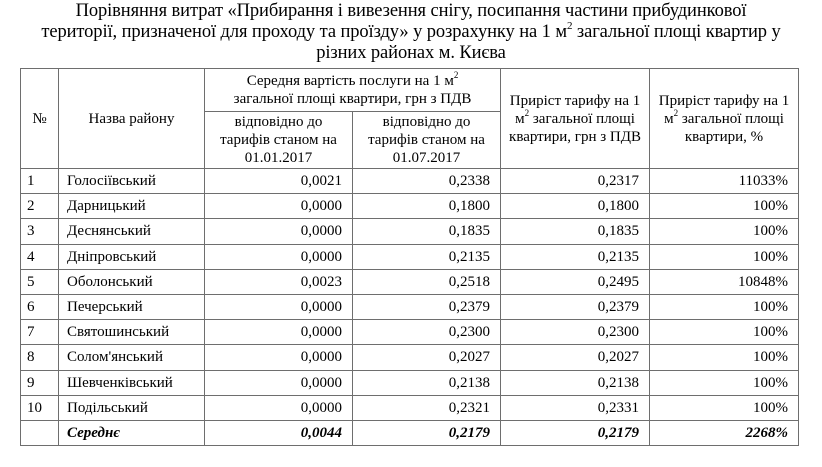 This screenshot has height=467, width=822. What do you see at coordinates (278, 181) in the screenshot?
I see `cost-2017-01: 0,0021` at bounding box center [278, 181].